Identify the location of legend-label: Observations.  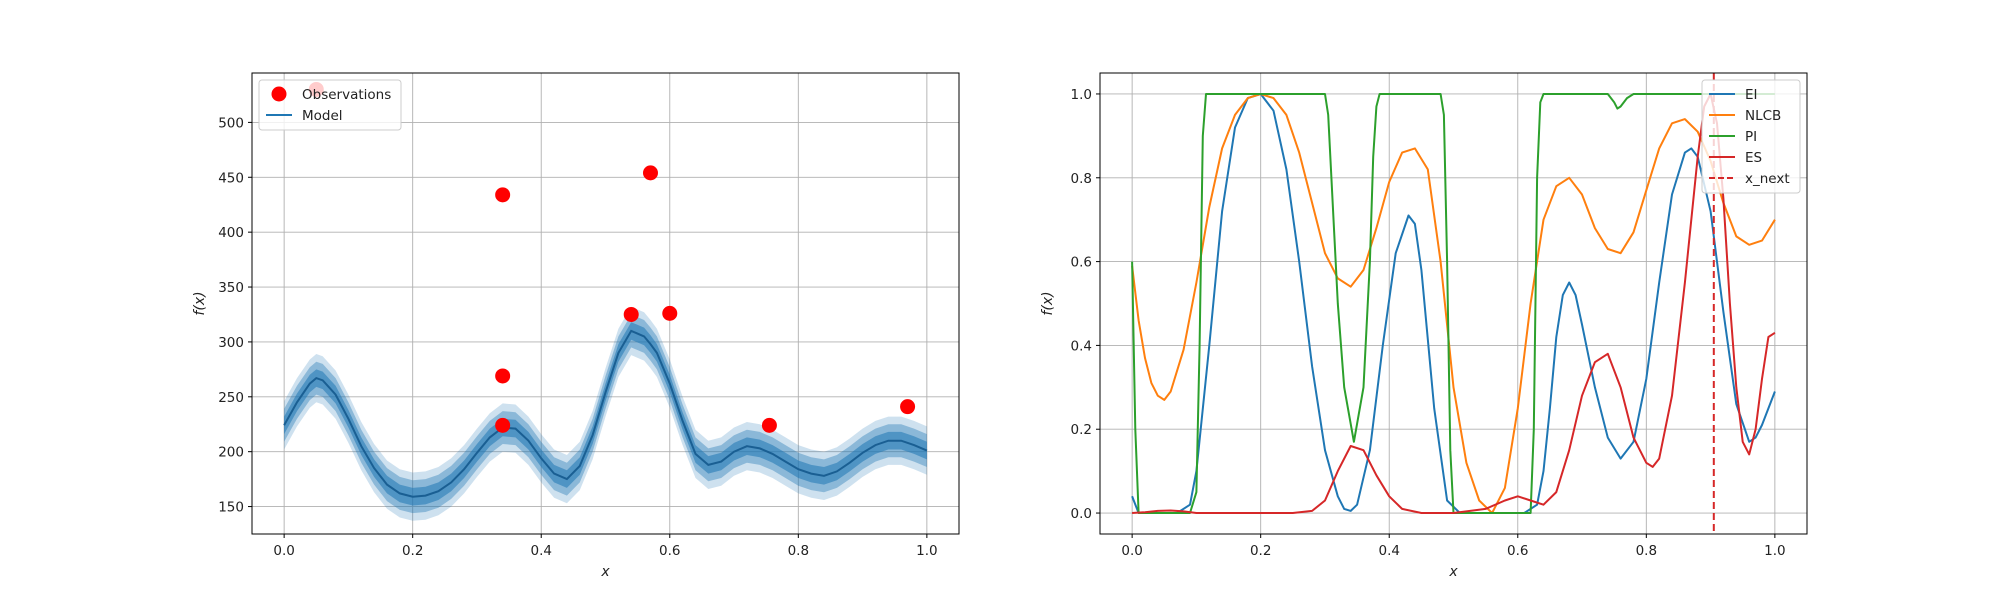
(346, 95).